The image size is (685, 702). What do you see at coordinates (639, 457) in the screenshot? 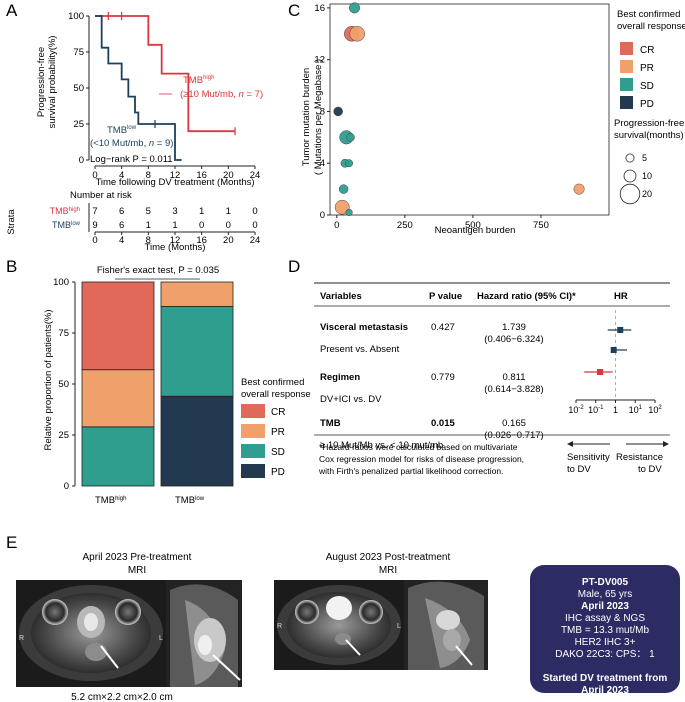
I see `forest-right-arrow-1: Resistance` at bounding box center [639, 457].